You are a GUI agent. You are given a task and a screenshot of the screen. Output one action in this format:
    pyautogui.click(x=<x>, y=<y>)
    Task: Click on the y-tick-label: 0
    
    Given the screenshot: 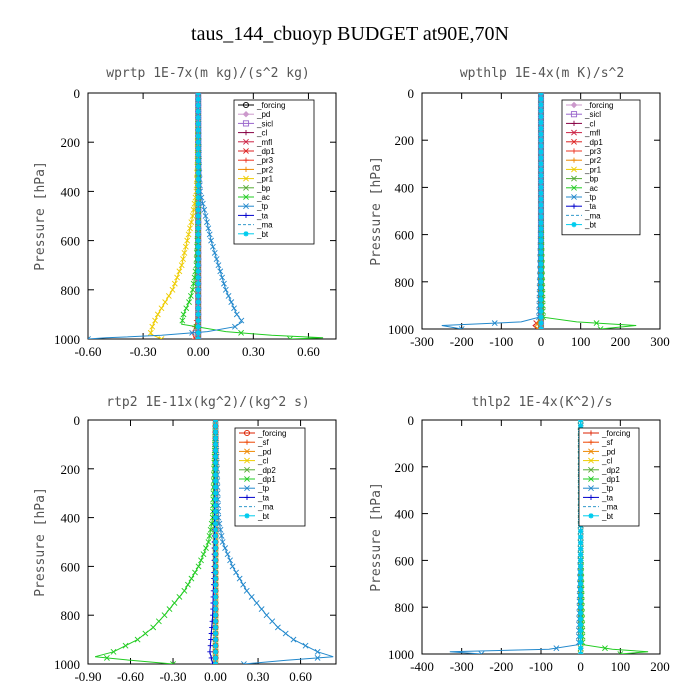 What is the action you would take?
    pyautogui.click(x=411, y=420)
    